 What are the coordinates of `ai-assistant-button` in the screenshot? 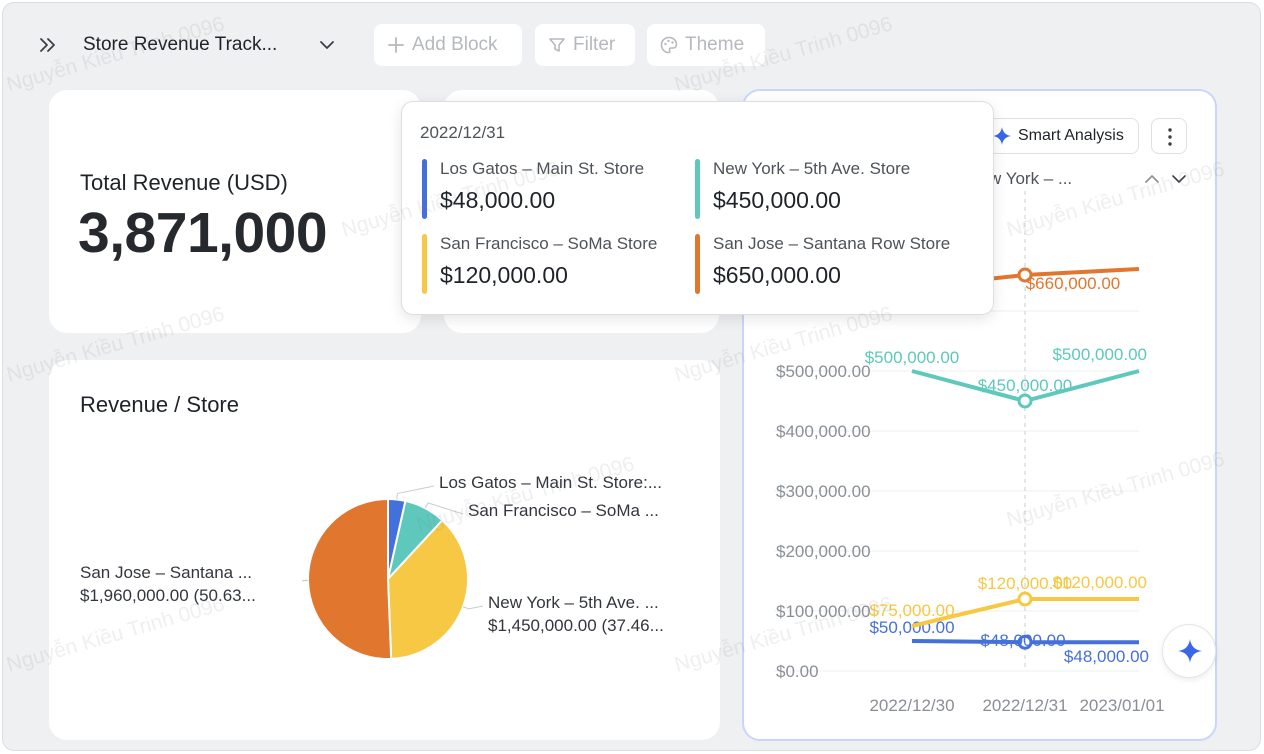 It's located at (1189, 651).